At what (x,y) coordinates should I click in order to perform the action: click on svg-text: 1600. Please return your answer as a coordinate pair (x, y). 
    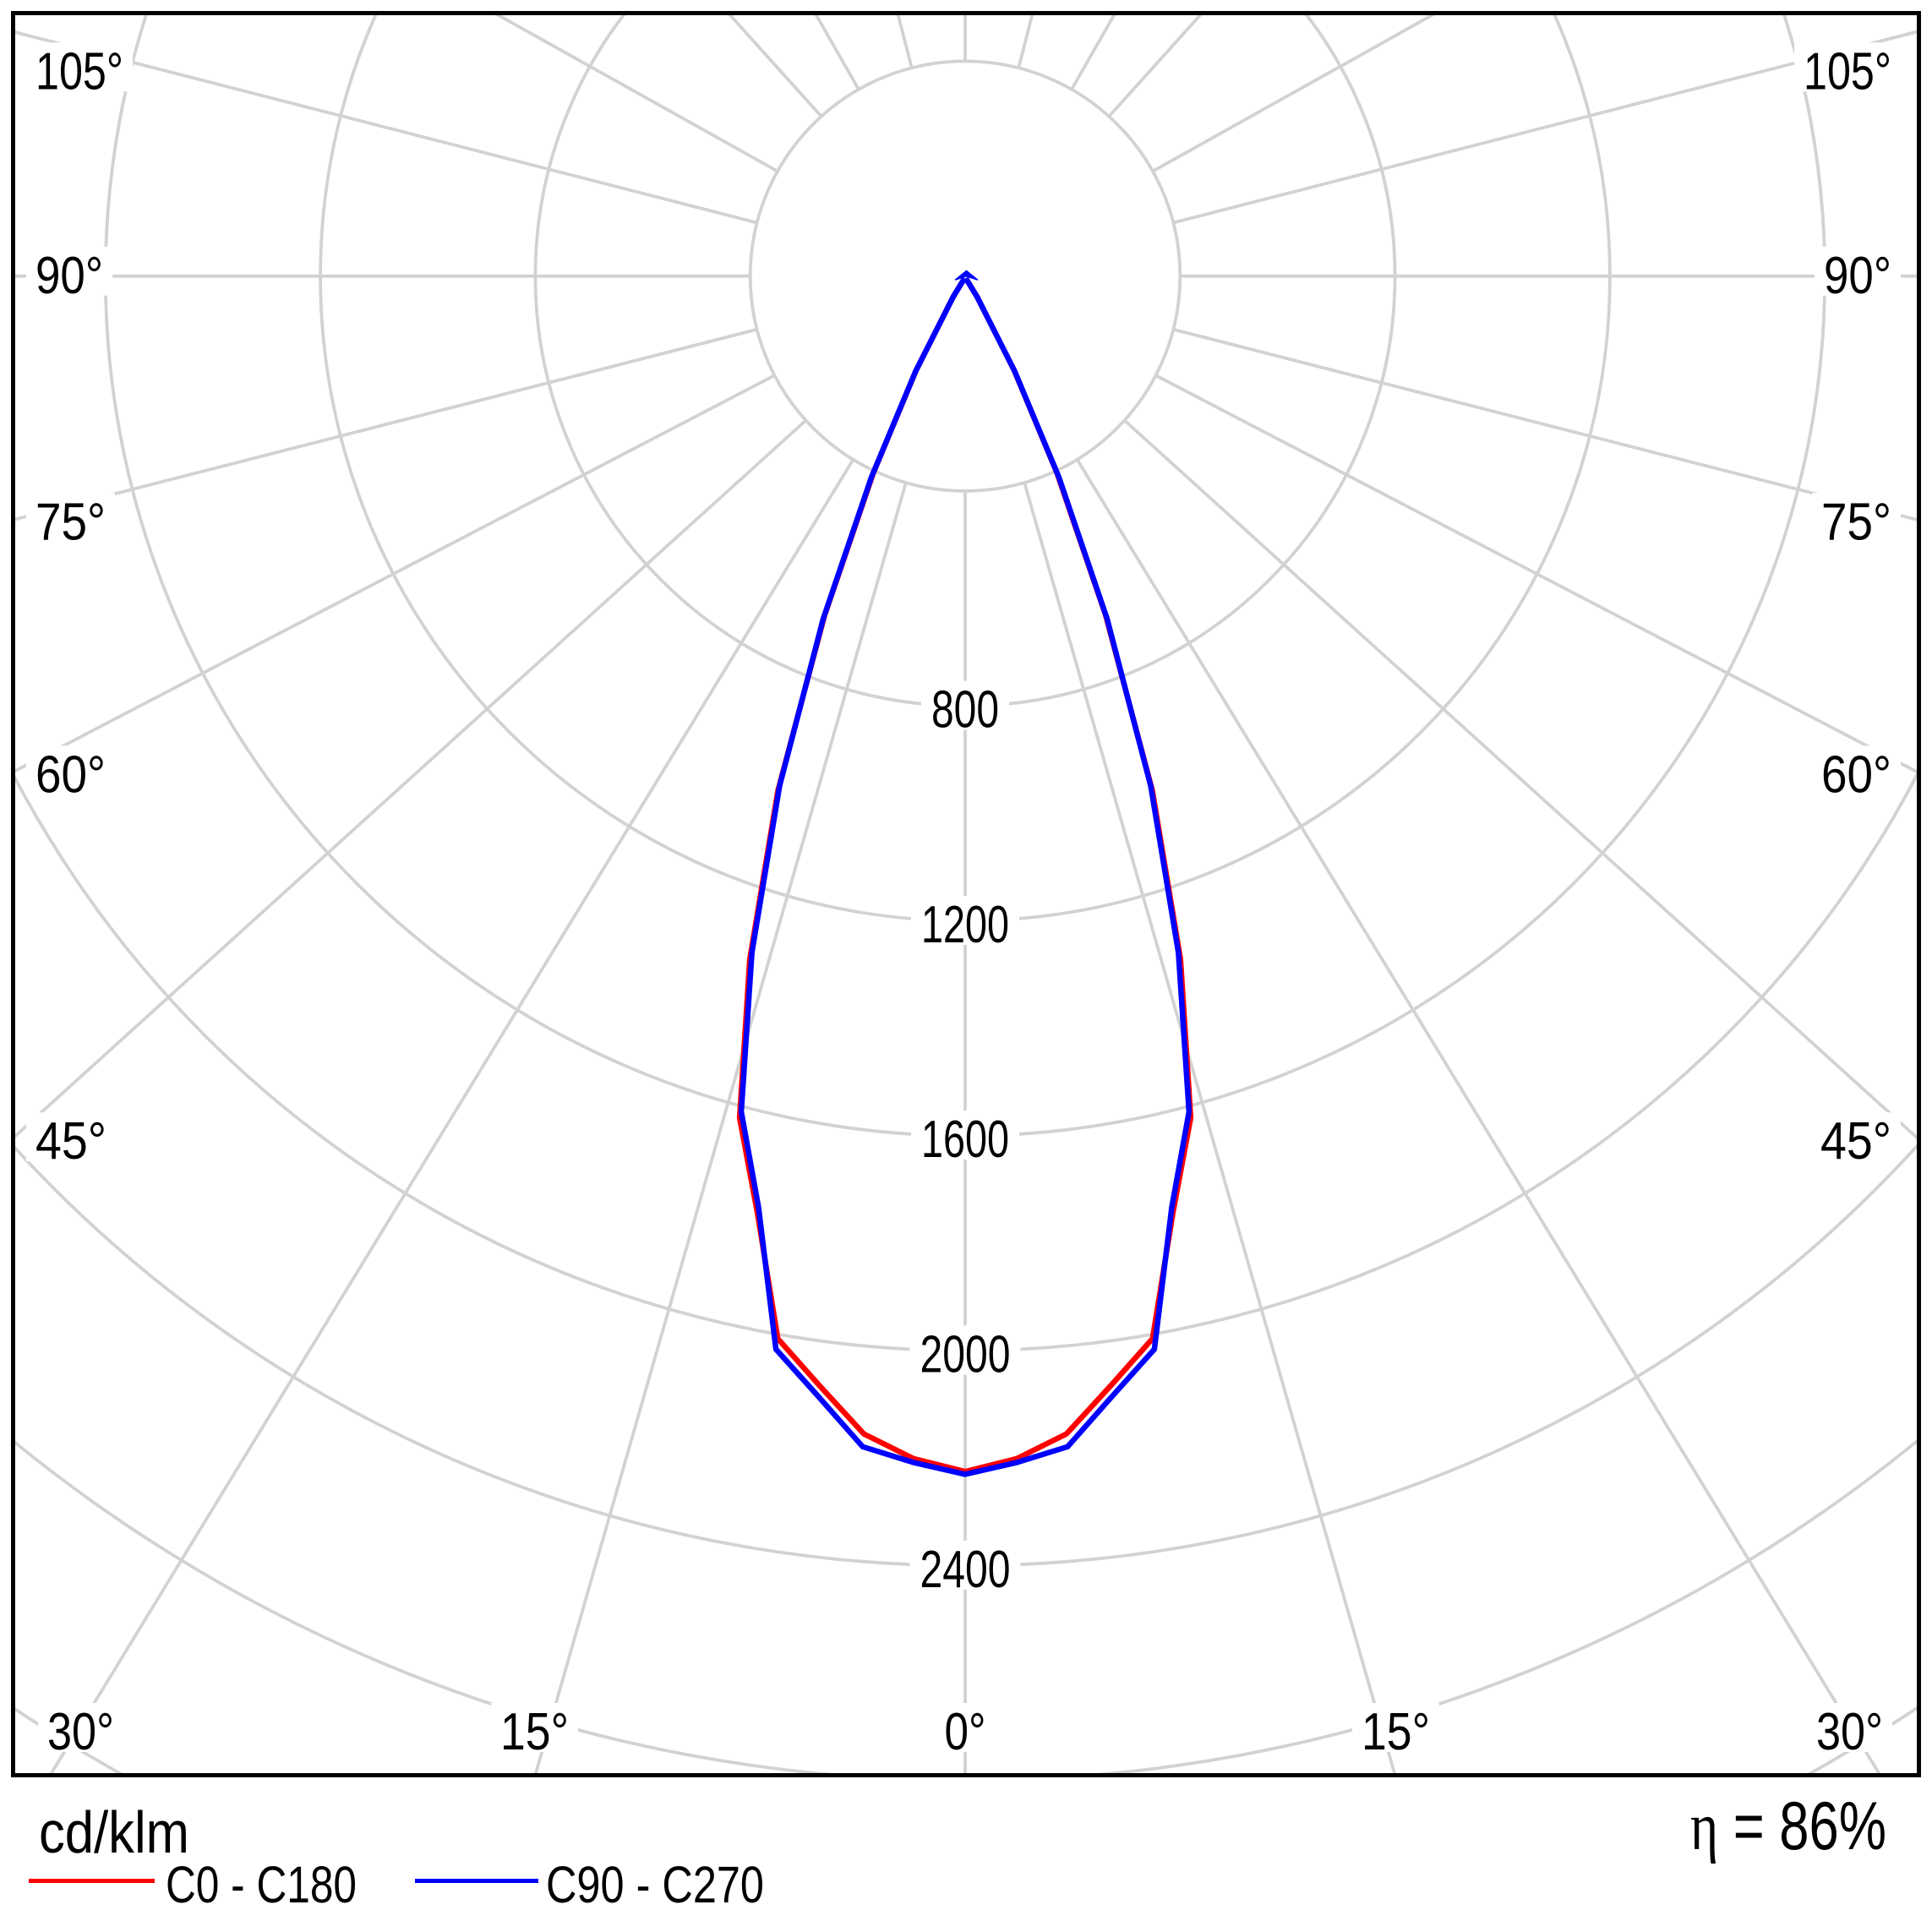
    Looking at the image, I should click on (965, 1140).